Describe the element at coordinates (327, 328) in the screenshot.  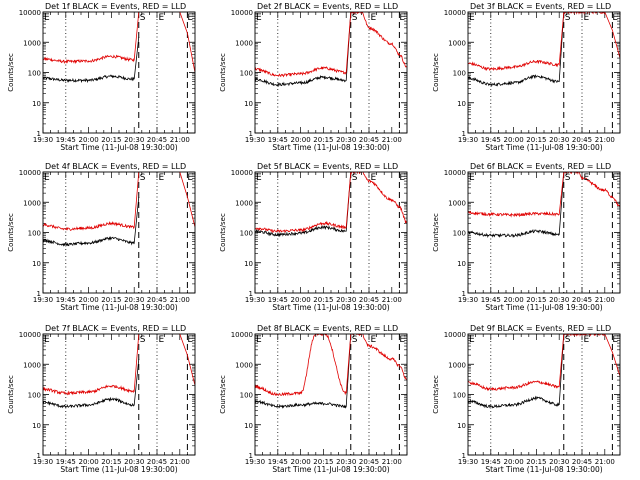
I see `panel-title: Det 8f BLACK = Events, RED = LLD` at that location.